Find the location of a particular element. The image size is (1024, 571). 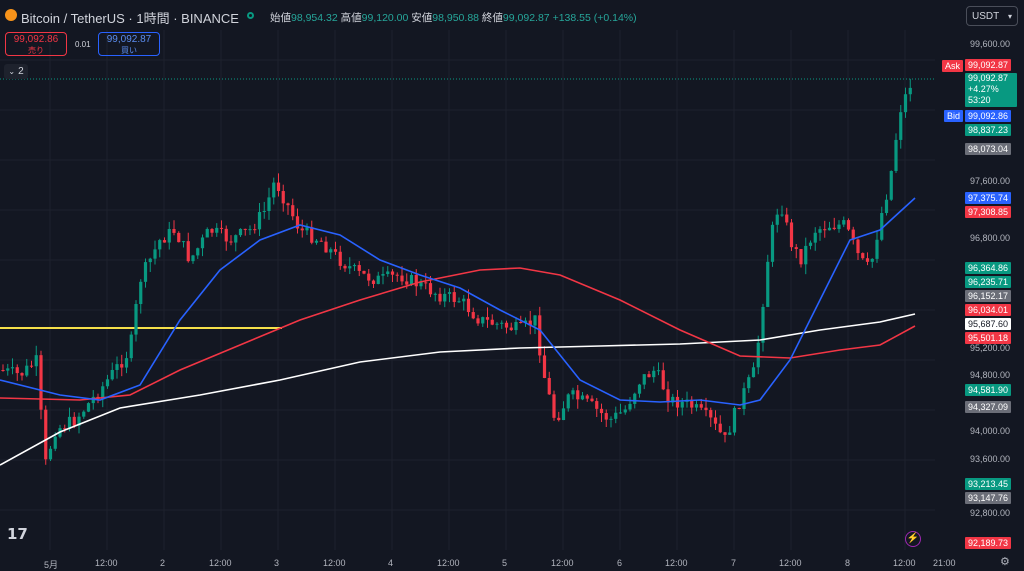

price-tag: 94,327.09 is located at coordinates (988, 407).